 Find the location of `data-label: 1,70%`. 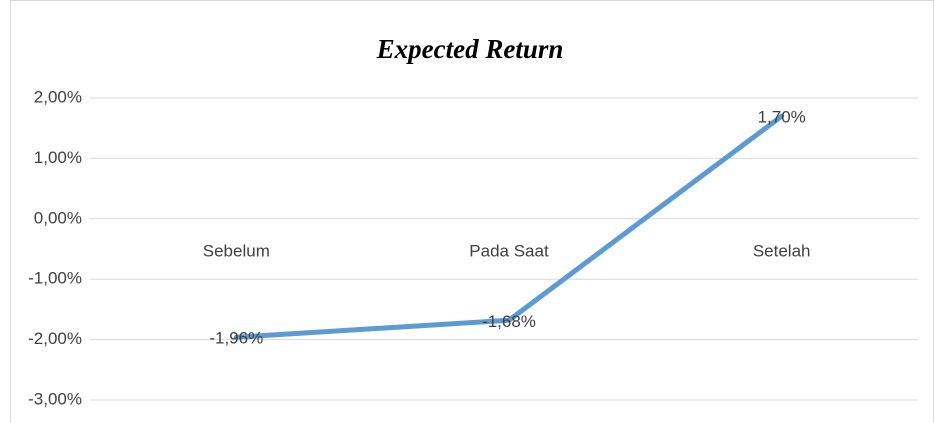

data-label: 1,70% is located at coordinates (782, 117).